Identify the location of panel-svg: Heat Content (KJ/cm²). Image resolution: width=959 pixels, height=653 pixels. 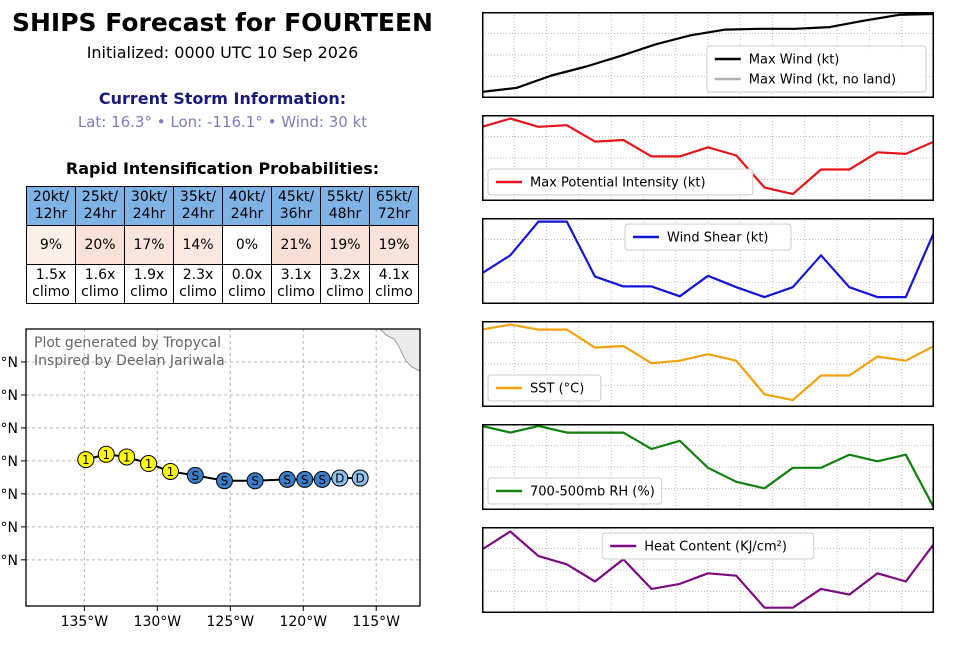
(708, 570).